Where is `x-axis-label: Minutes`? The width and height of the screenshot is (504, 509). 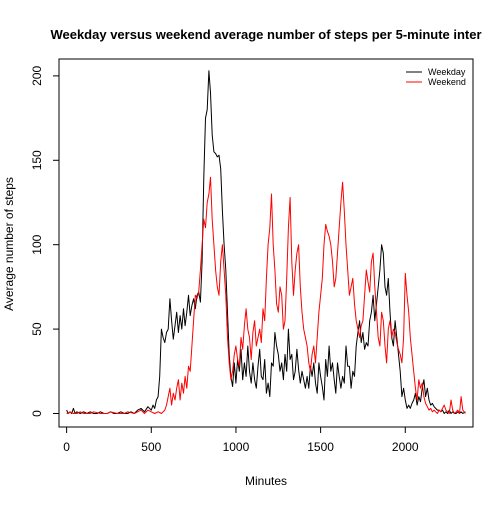 x-axis-label: Minutes is located at coordinates (266, 481).